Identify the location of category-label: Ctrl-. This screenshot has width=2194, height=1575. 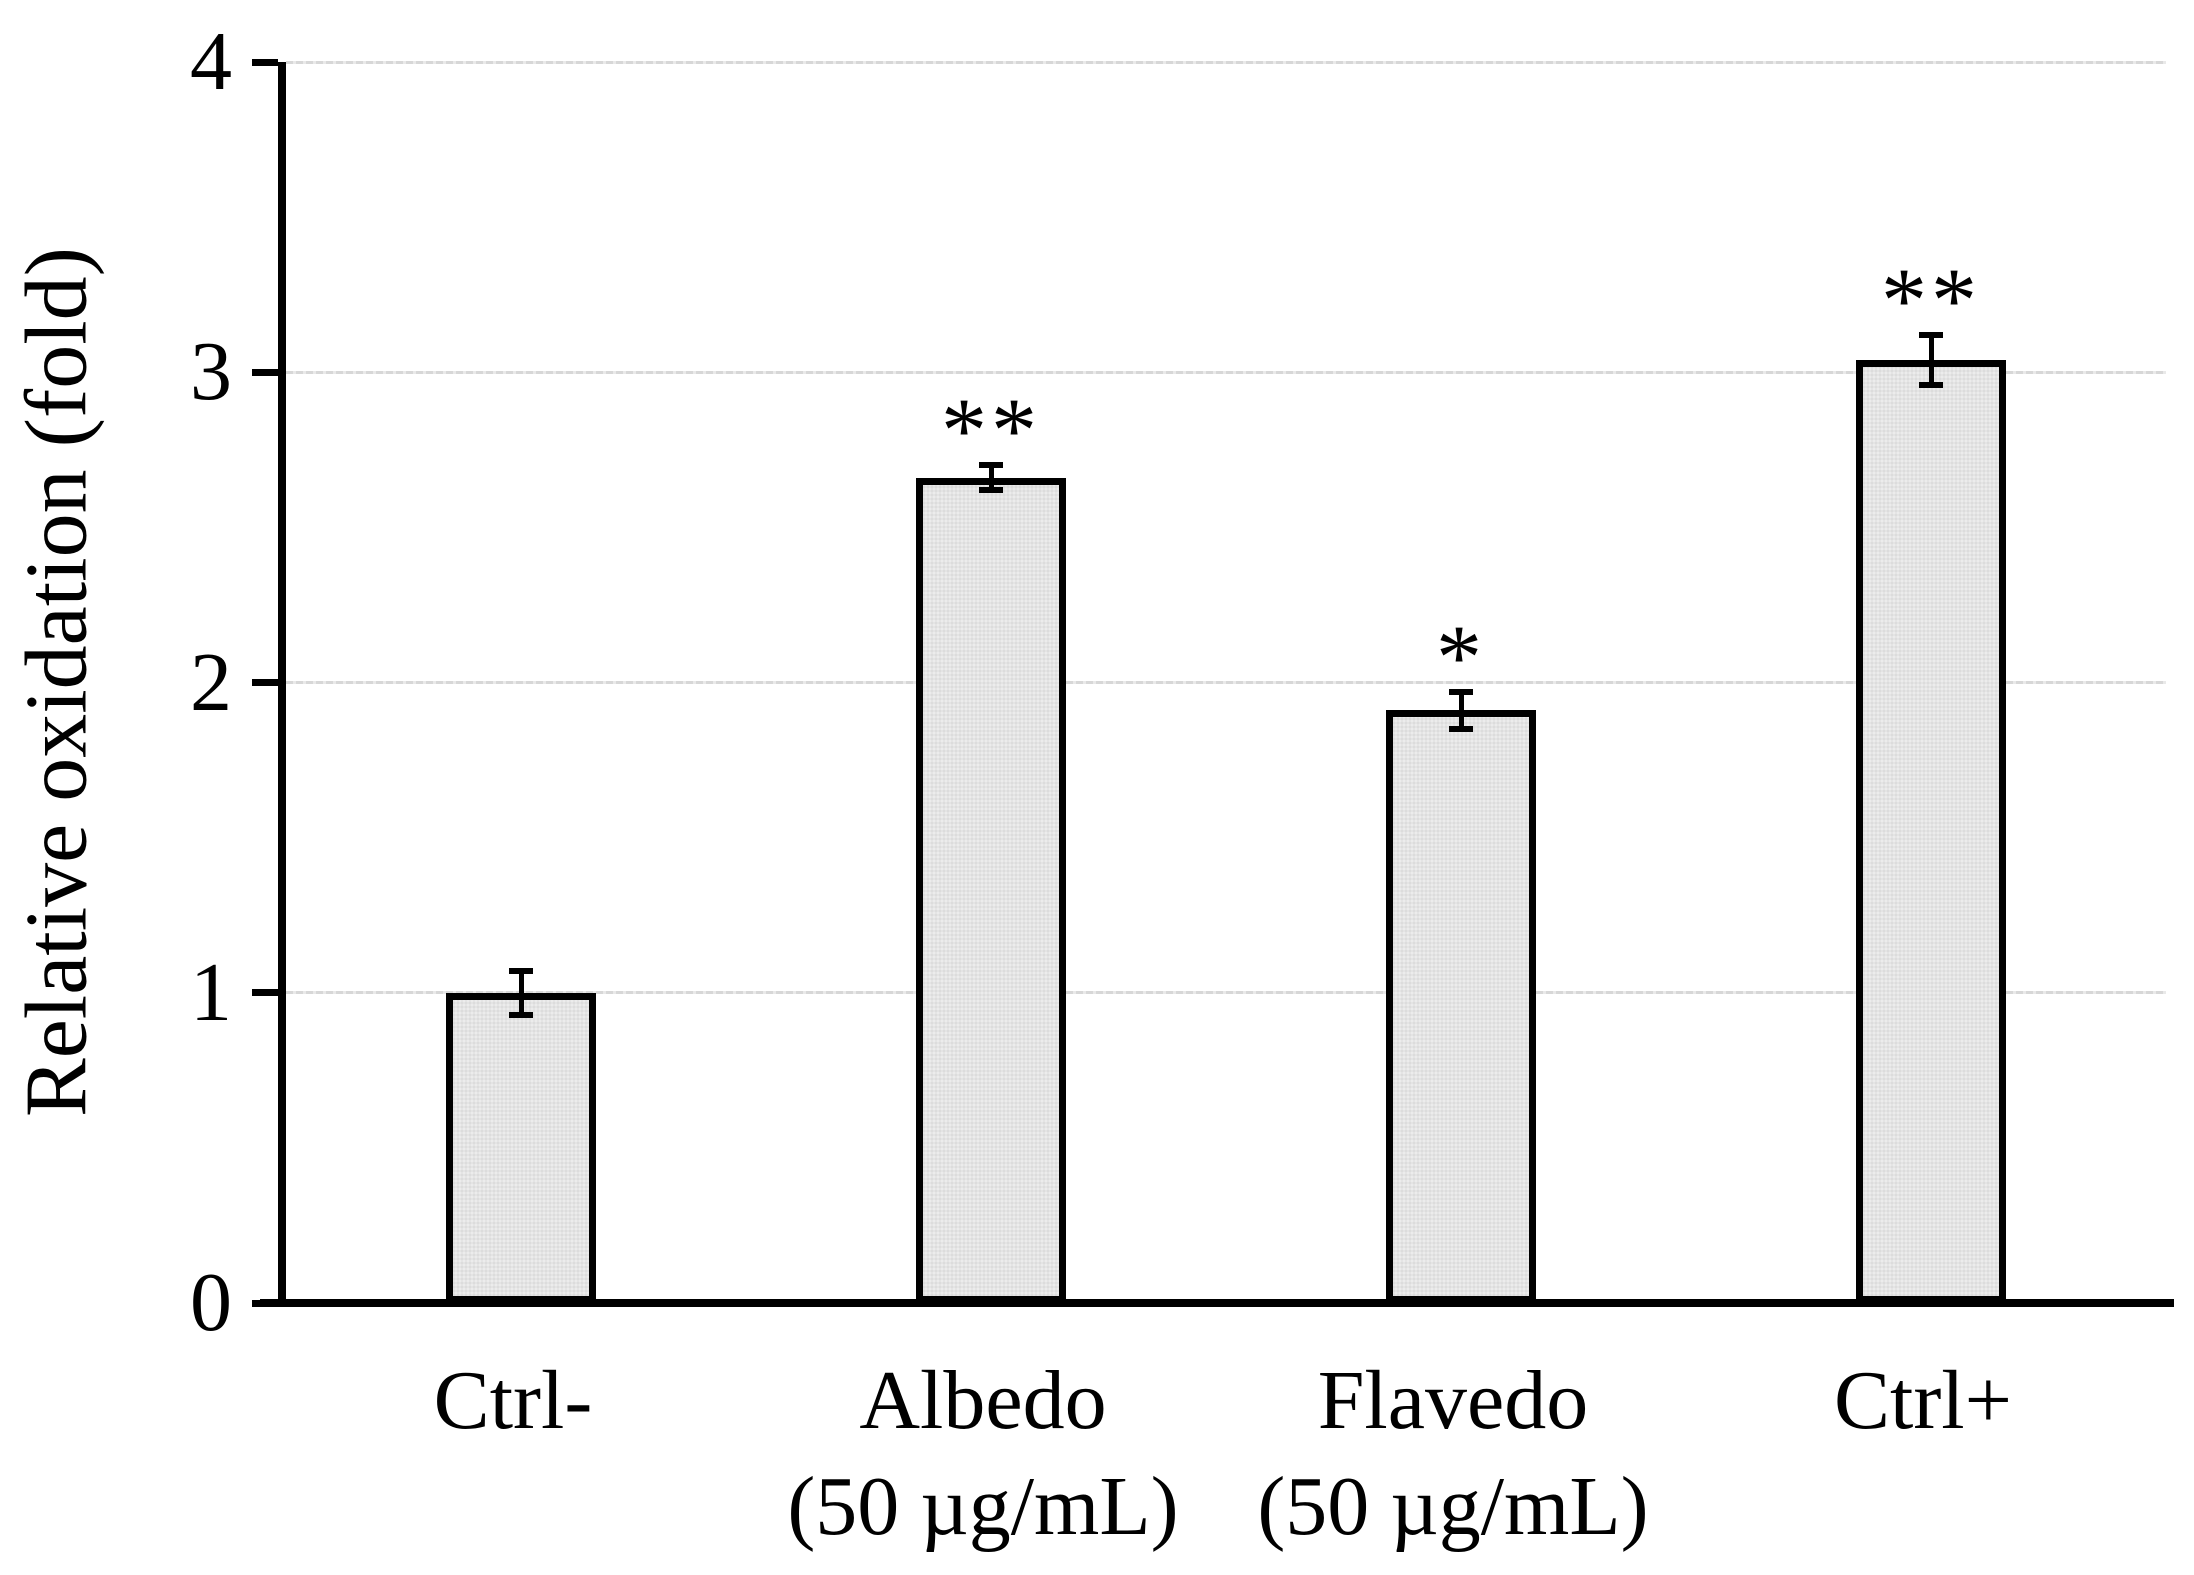
(513, 1454).